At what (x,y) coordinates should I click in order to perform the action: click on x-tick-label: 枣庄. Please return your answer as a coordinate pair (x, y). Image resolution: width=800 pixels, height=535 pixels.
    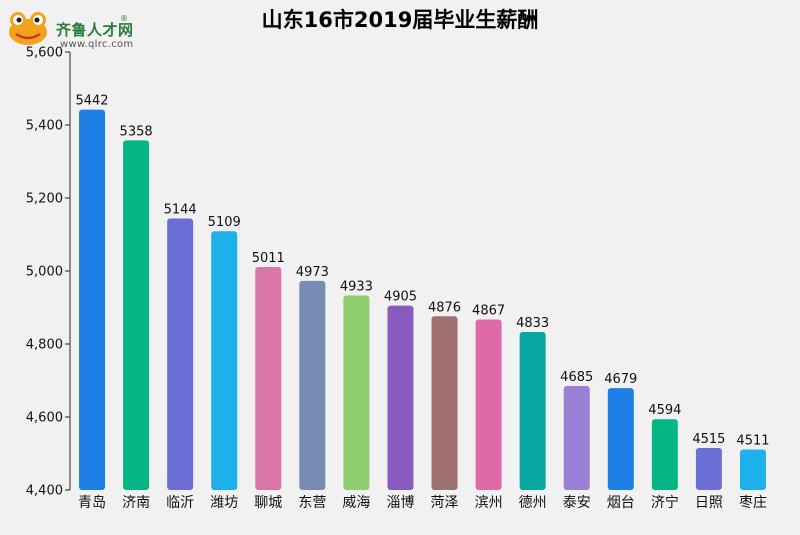
    Looking at the image, I should click on (753, 502).